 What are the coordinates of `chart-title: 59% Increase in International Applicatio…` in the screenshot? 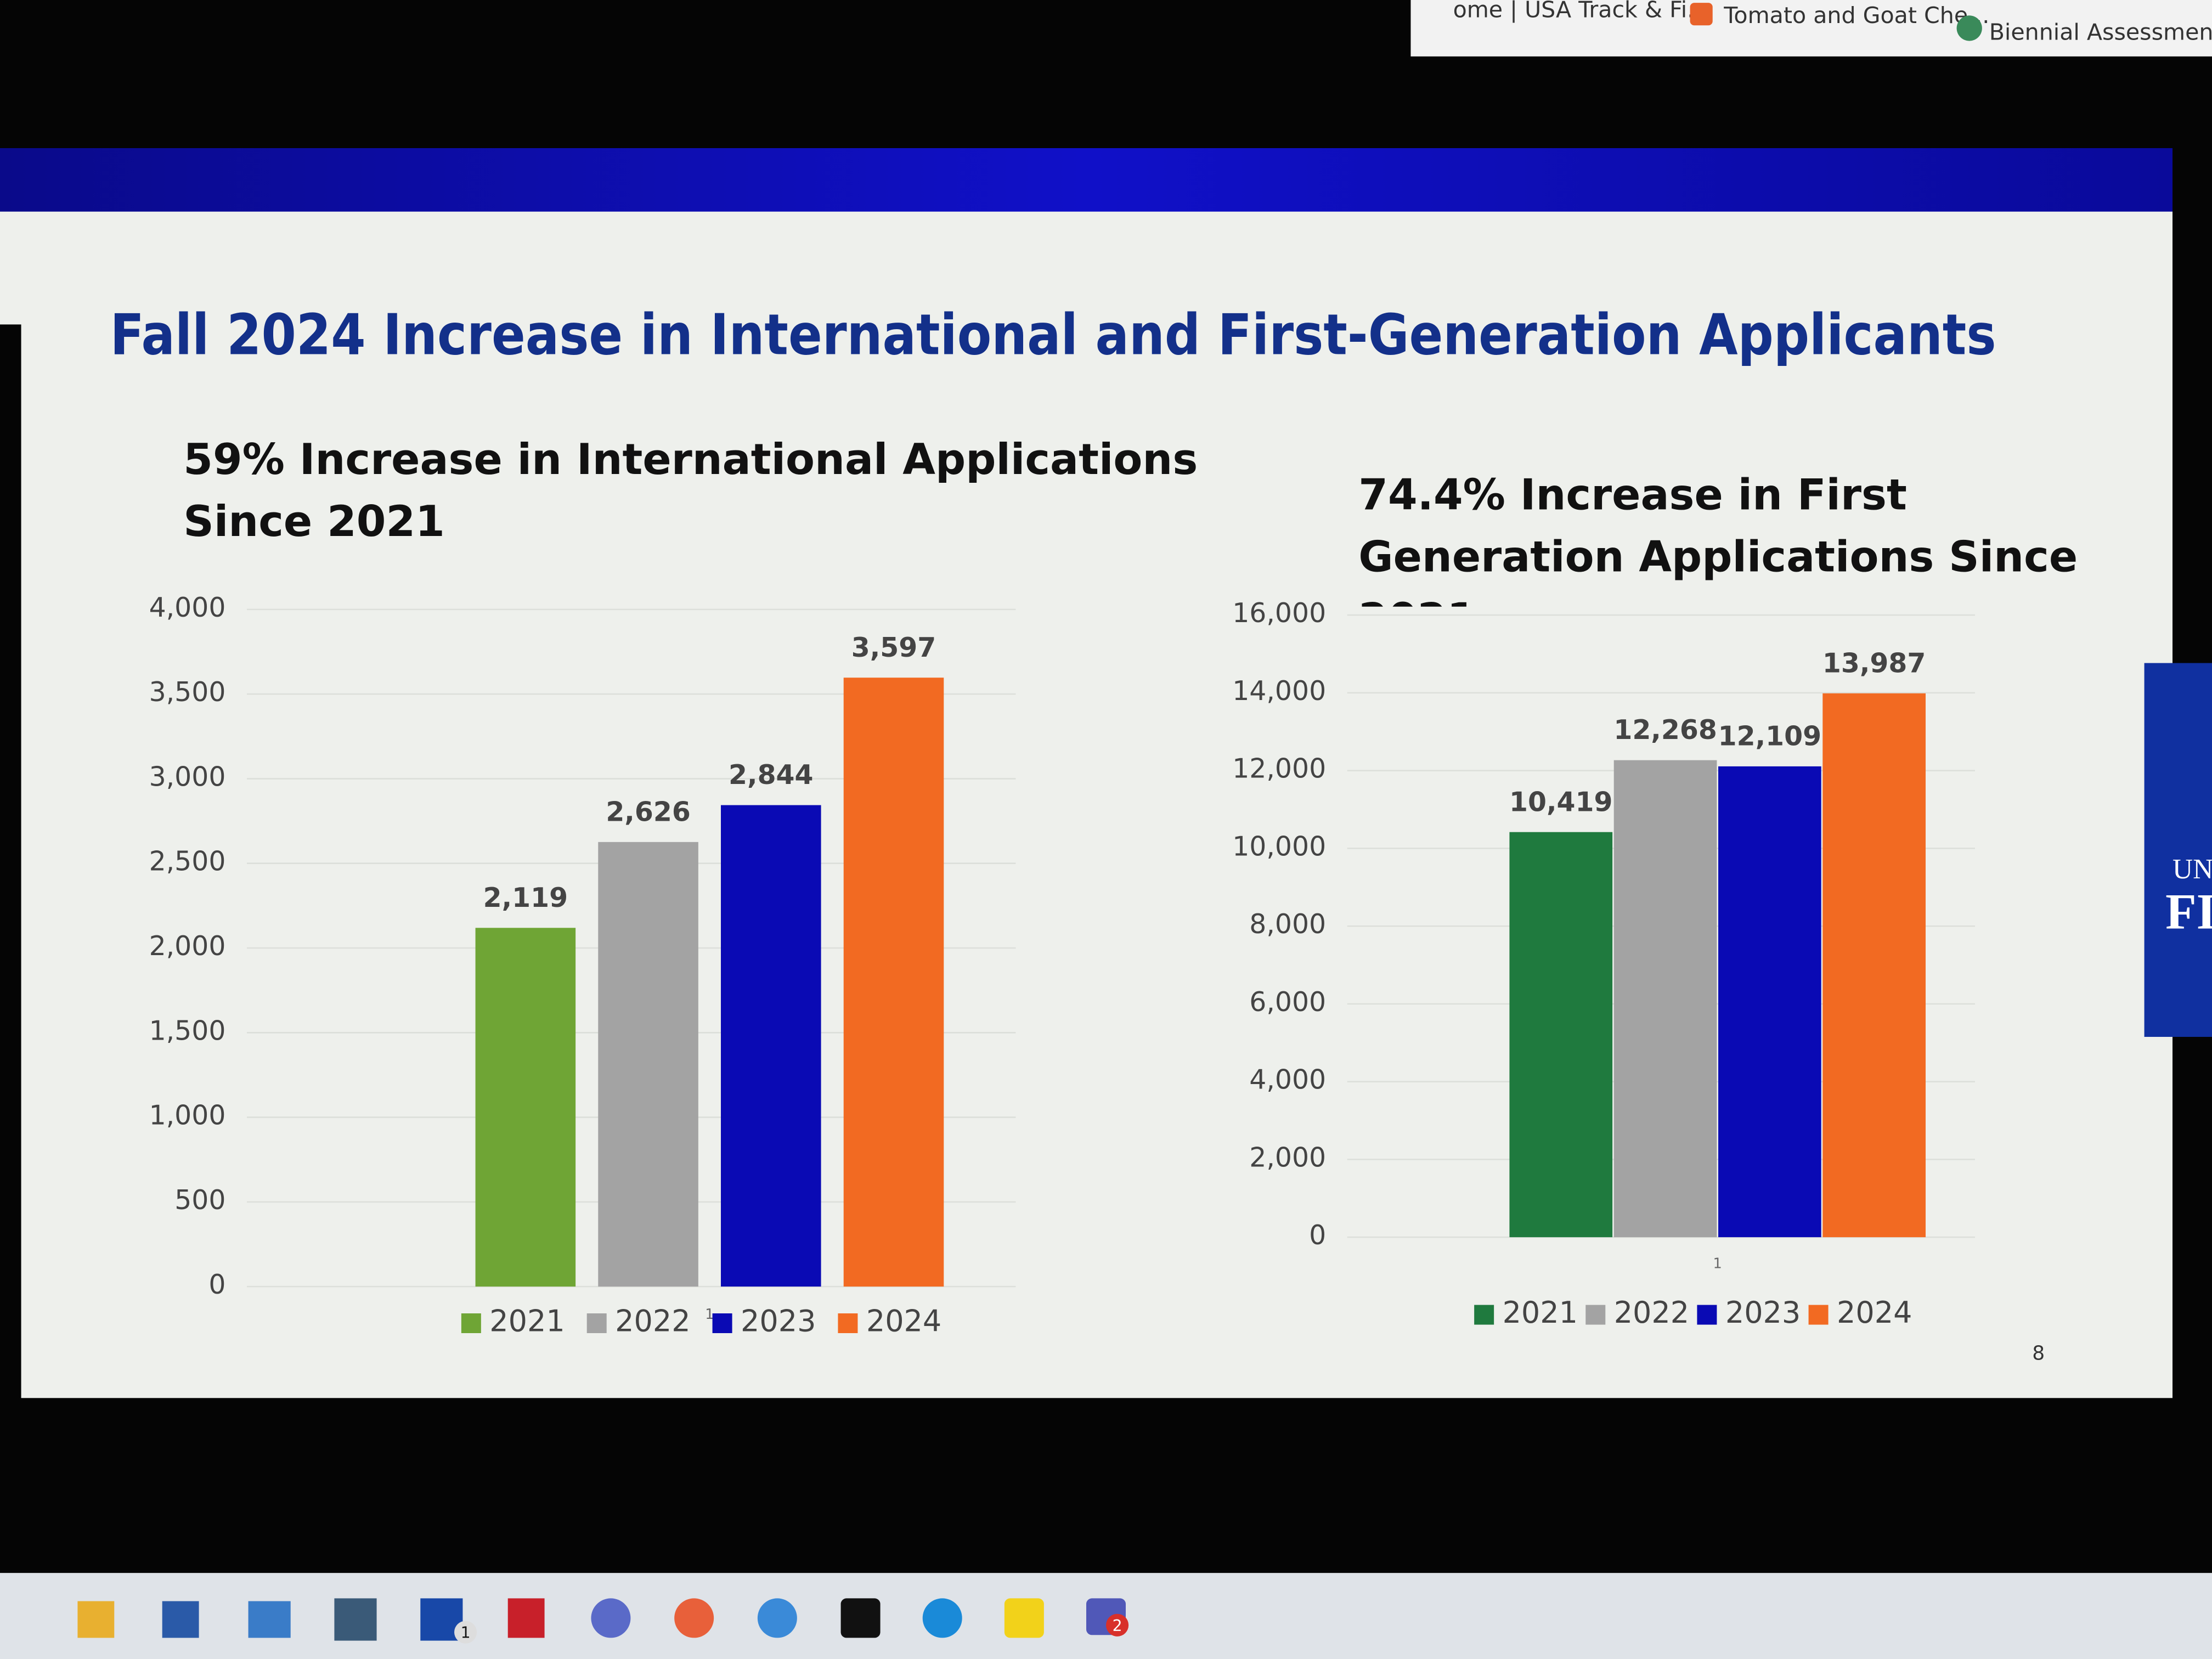 It's located at (690, 492).